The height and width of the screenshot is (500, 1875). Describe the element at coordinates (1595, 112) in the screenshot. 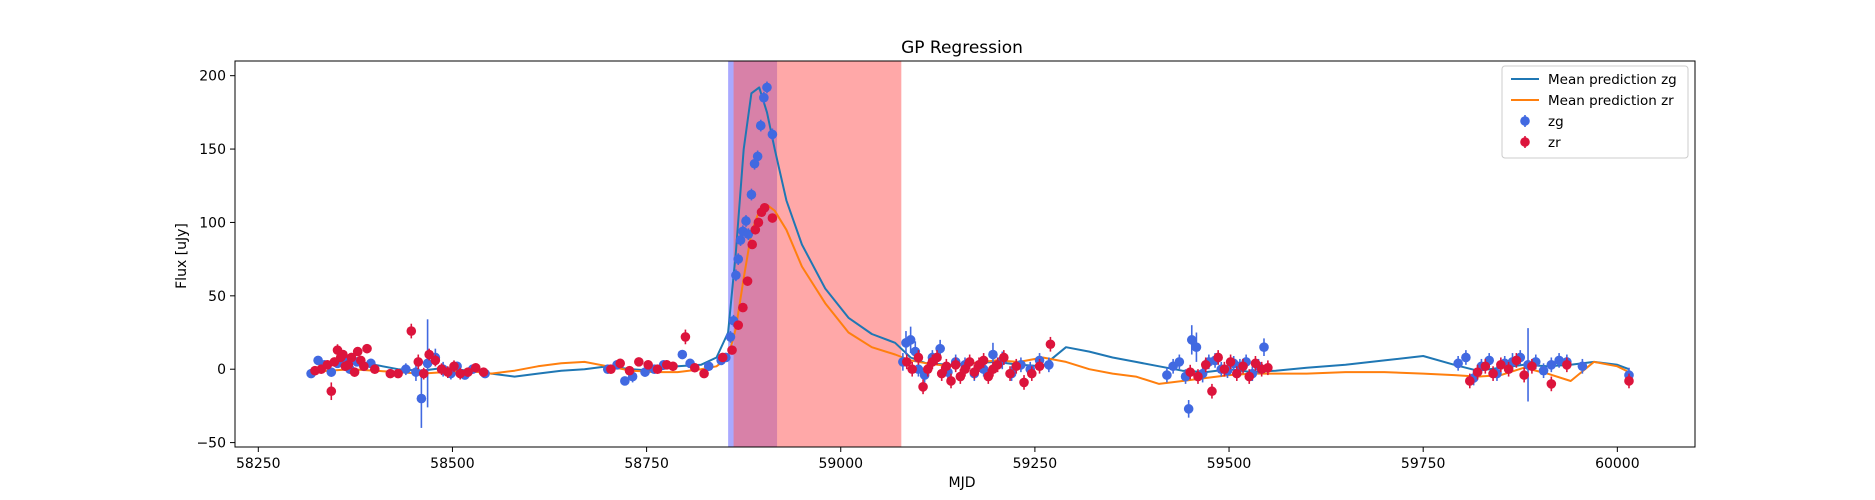

I see `legend-box` at that location.